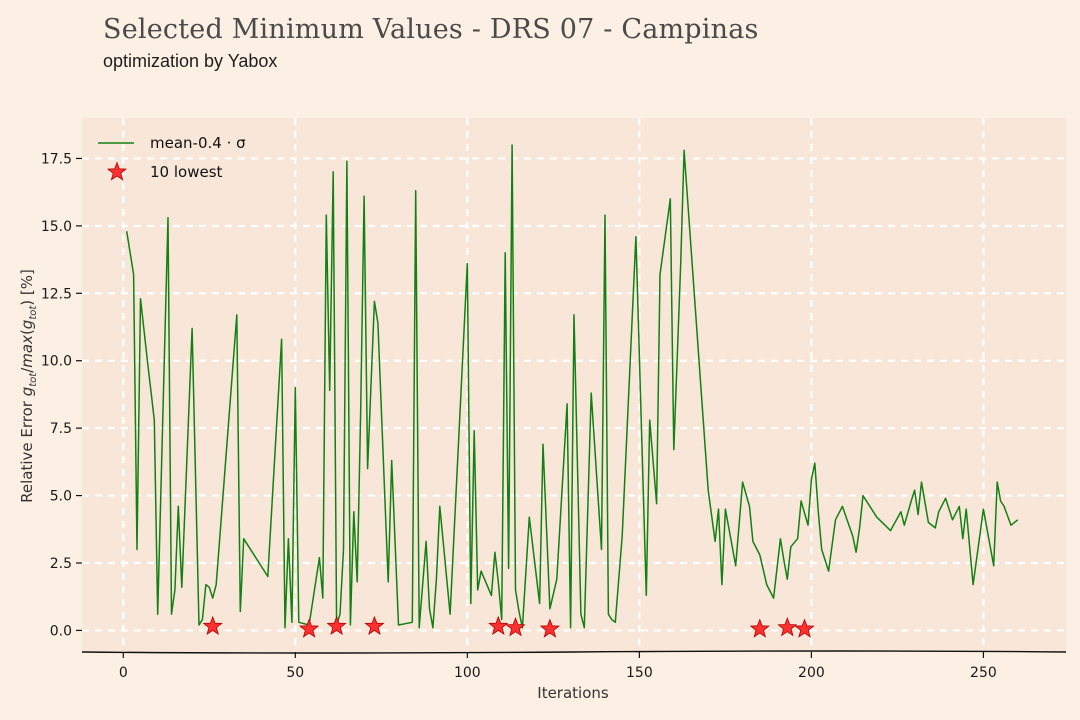 The image size is (1080, 720). What do you see at coordinates (186, 172) in the screenshot?
I see `legend-label-lowest: 10 lowest` at bounding box center [186, 172].